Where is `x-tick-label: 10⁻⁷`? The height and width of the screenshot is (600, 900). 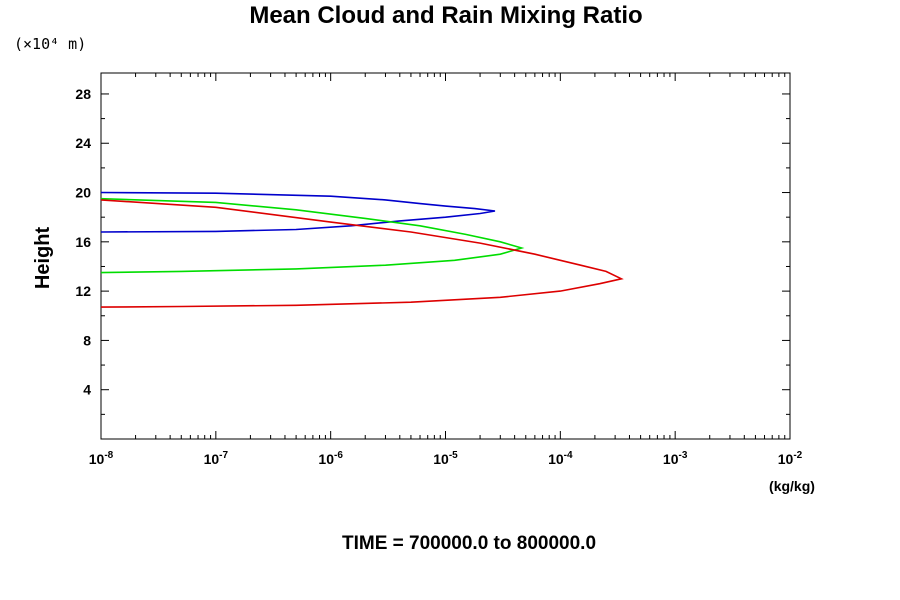 x-tick-label: 10⁻⁷ is located at coordinates (216, 458).